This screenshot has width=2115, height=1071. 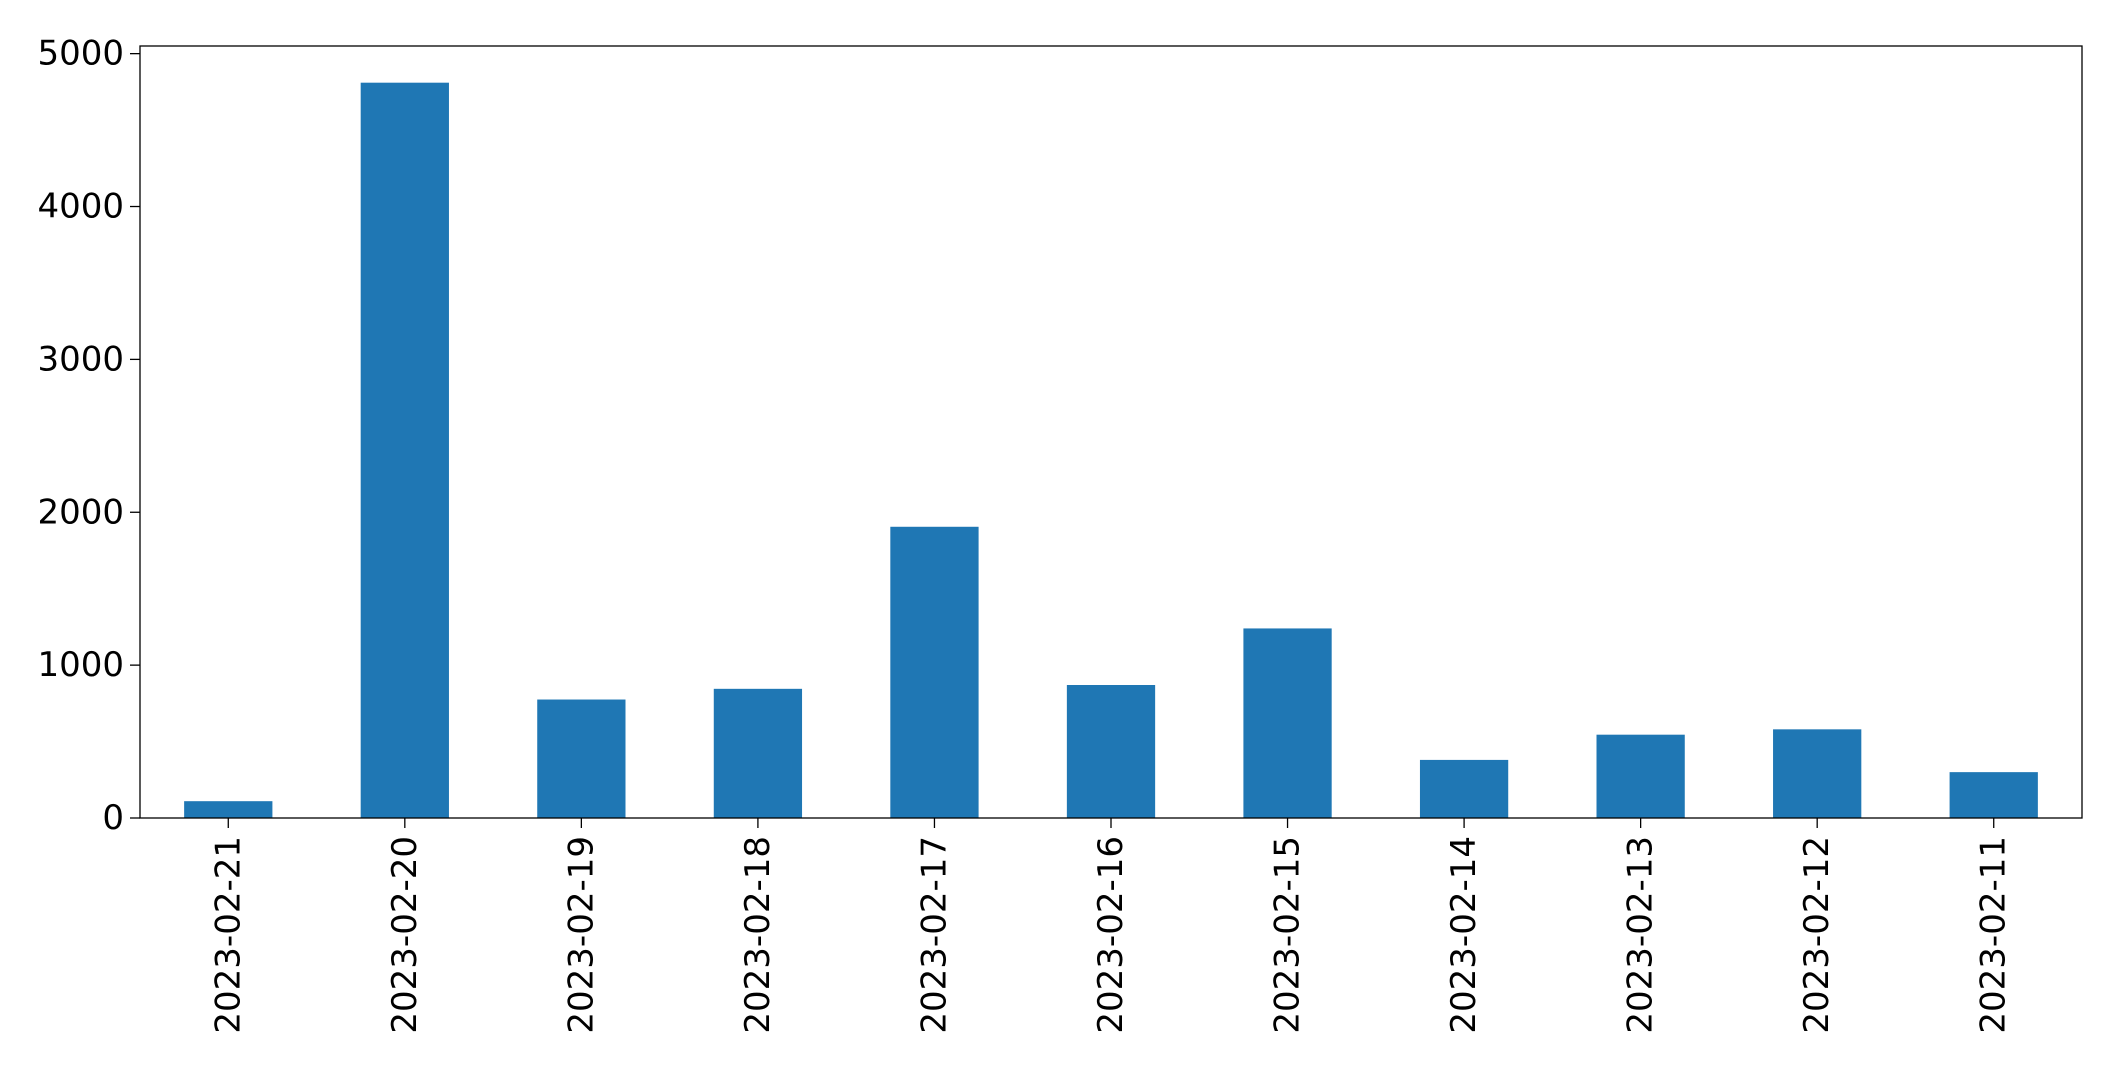 What do you see at coordinates (80, 54) in the screenshot?
I see `y-tick-label: 5000` at bounding box center [80, 54].